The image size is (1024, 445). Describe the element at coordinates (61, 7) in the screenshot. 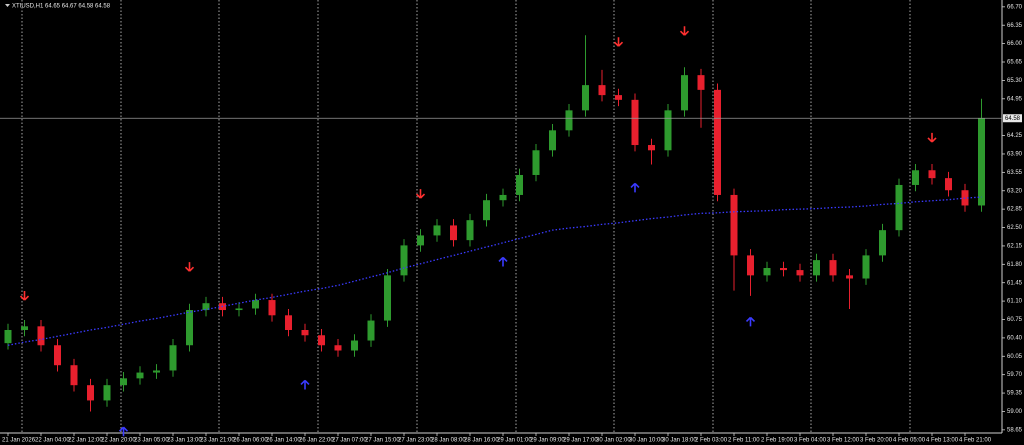

I see `chart-title: XTIUSD,H1 64.65 64.67 64.58 64.58` at that location.